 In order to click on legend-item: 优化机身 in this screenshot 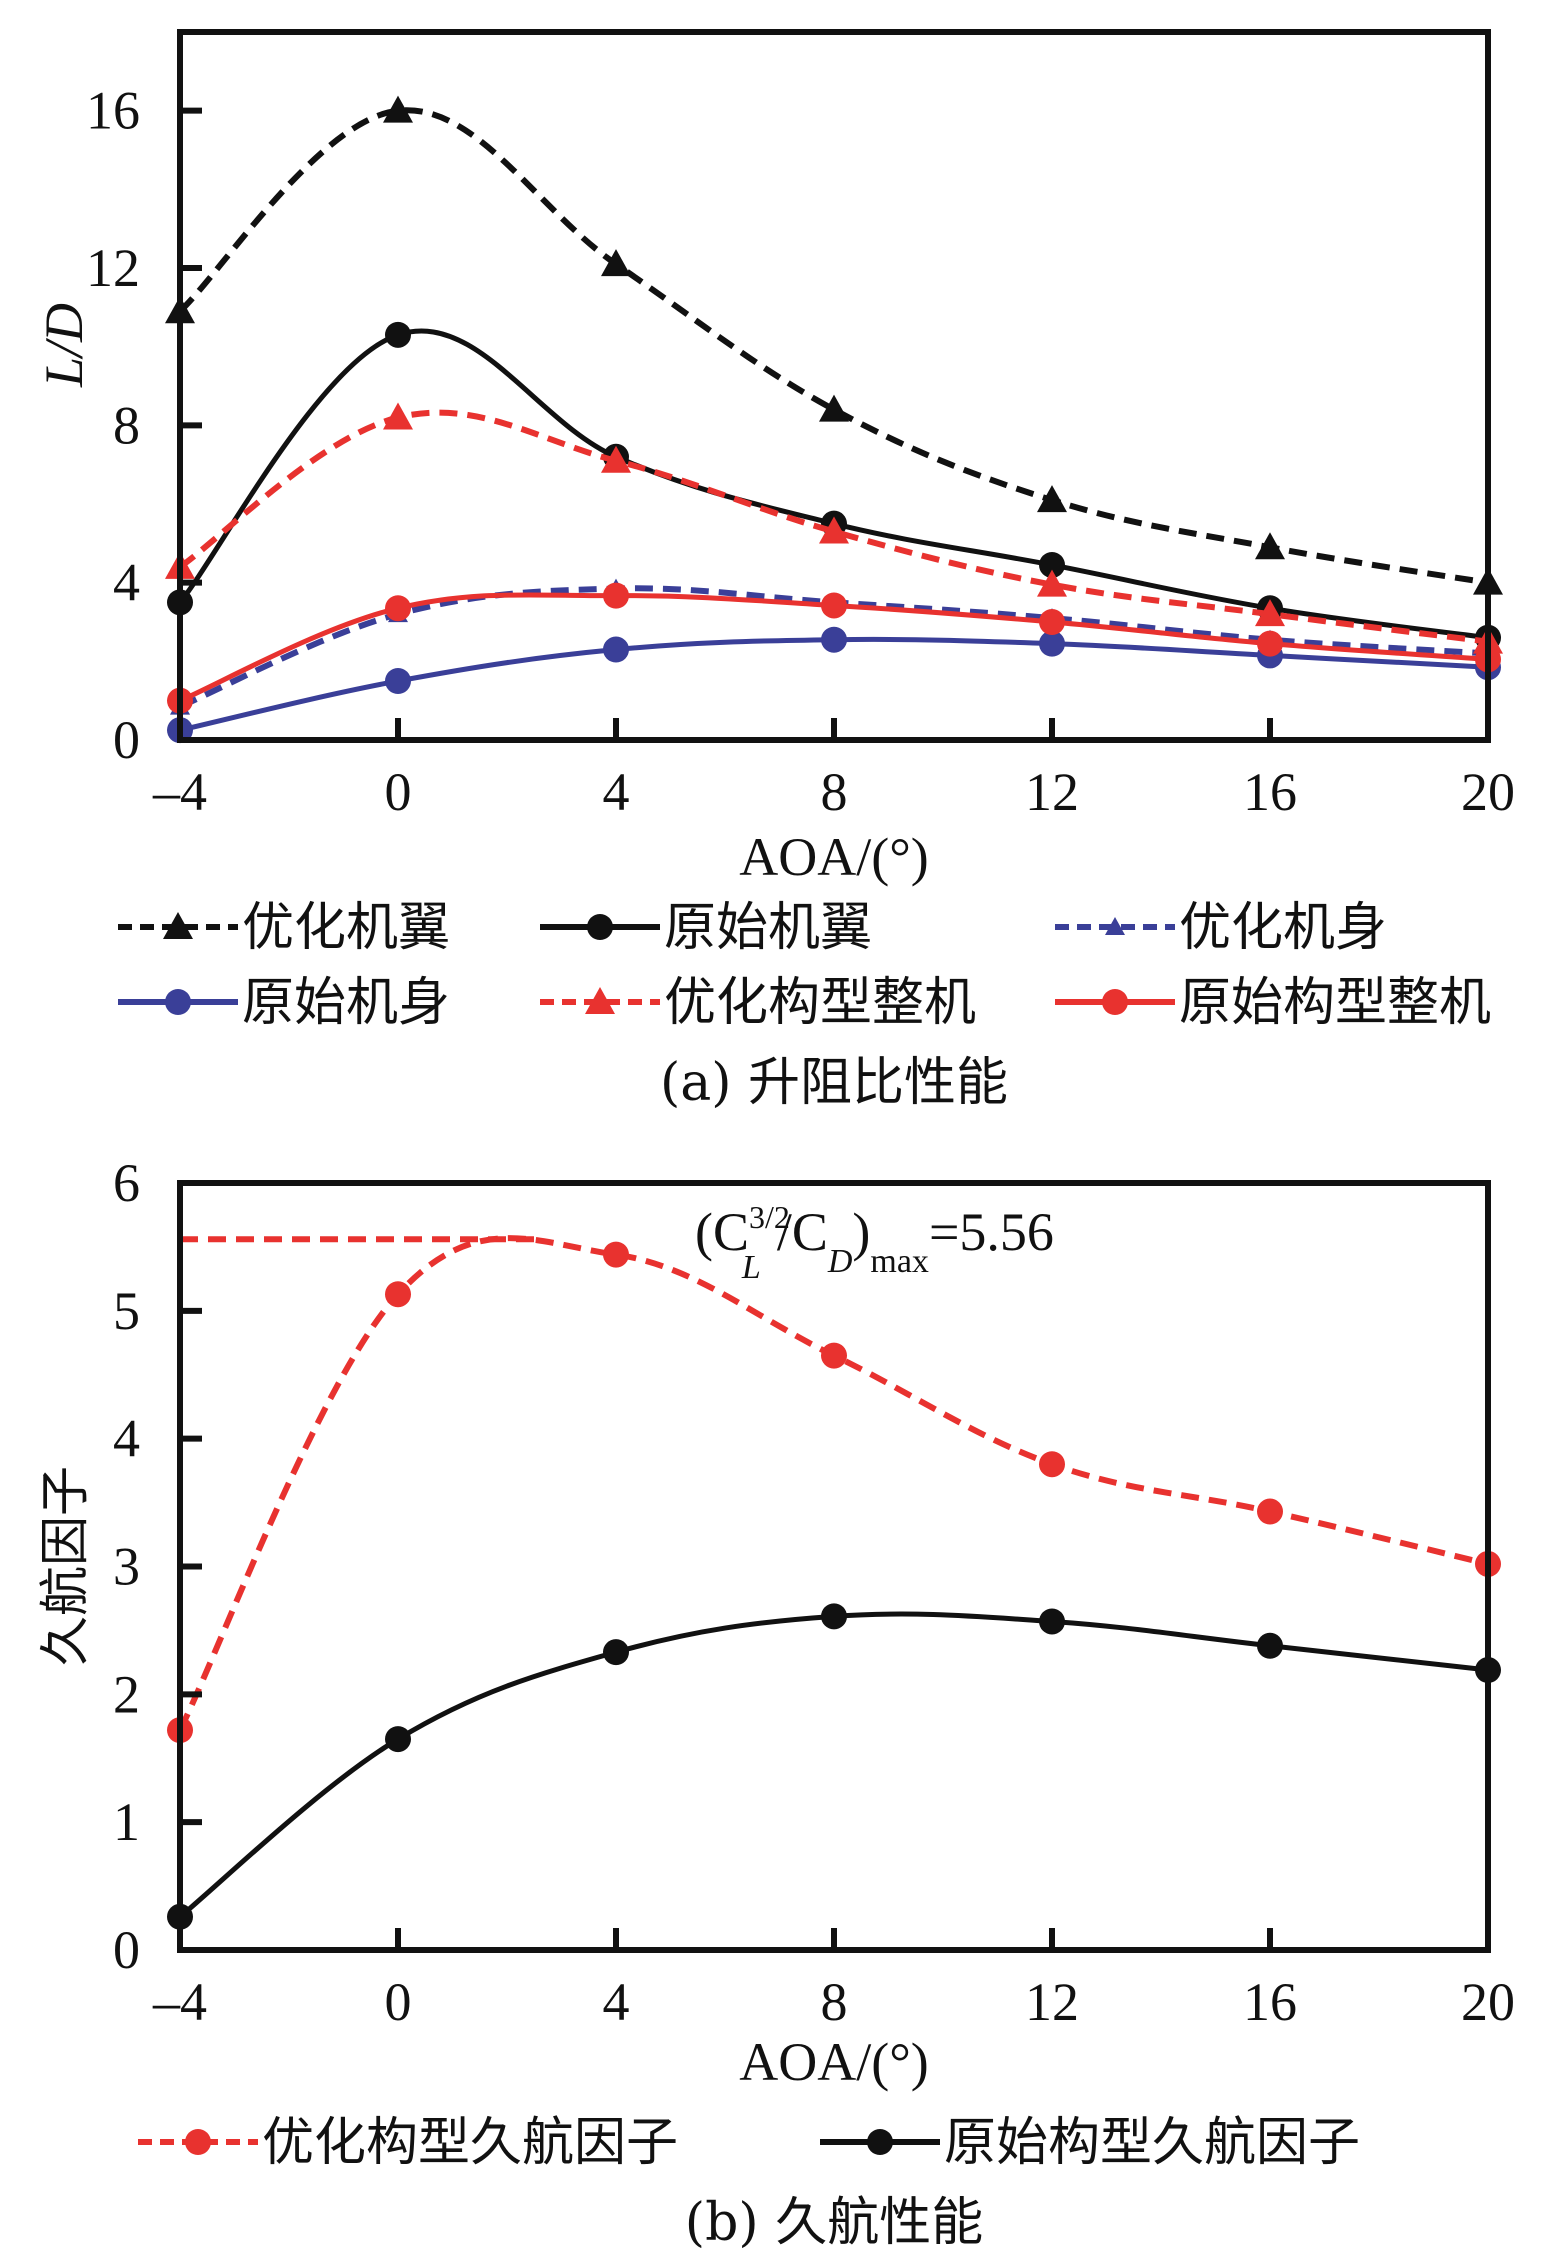, I will do `click(1221, 928)`.